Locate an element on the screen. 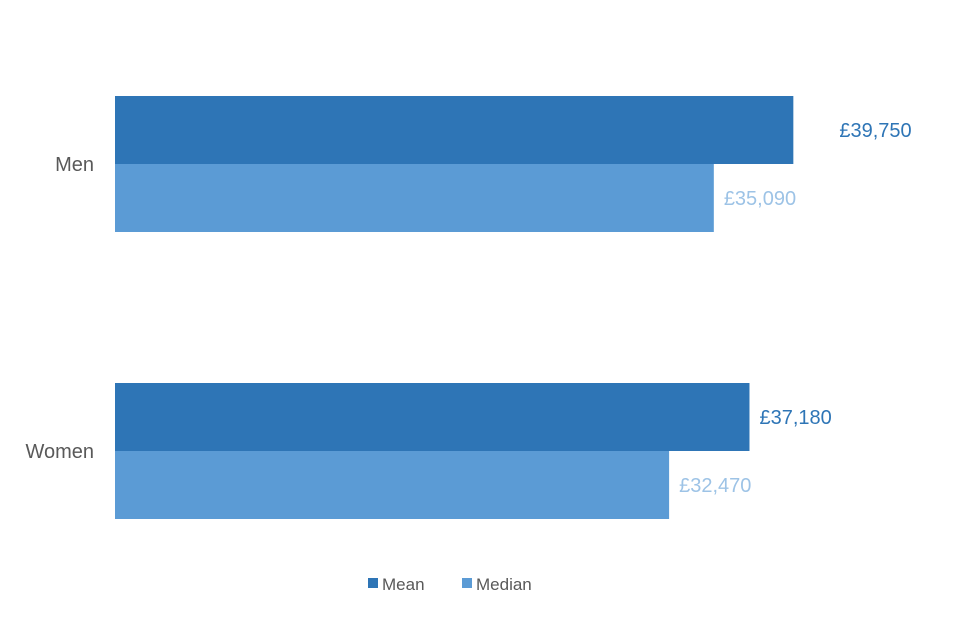  category-label-men: Men is located at coordinates (74, 165).